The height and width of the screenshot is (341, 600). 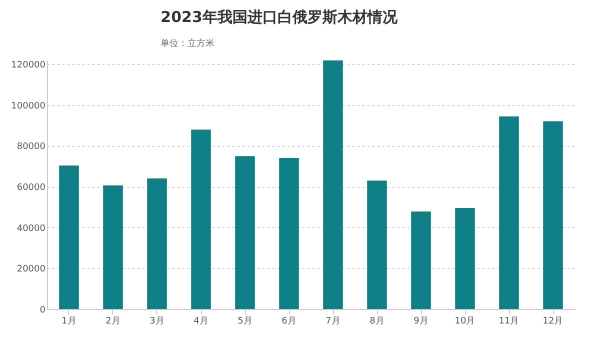 What do you see at coordinates (201, 321) in the screenshot?
I see `x-tick-label: 4月` at bounding box center [201, 321].